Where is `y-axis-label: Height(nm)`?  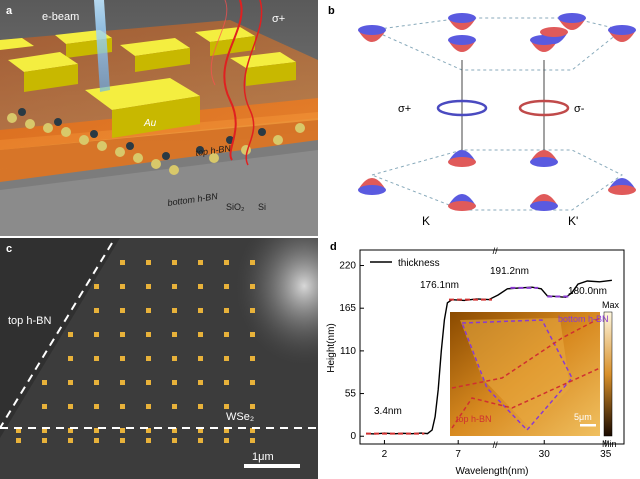
y-axis-label: Height(nm) is located at coordinates (331, 347).